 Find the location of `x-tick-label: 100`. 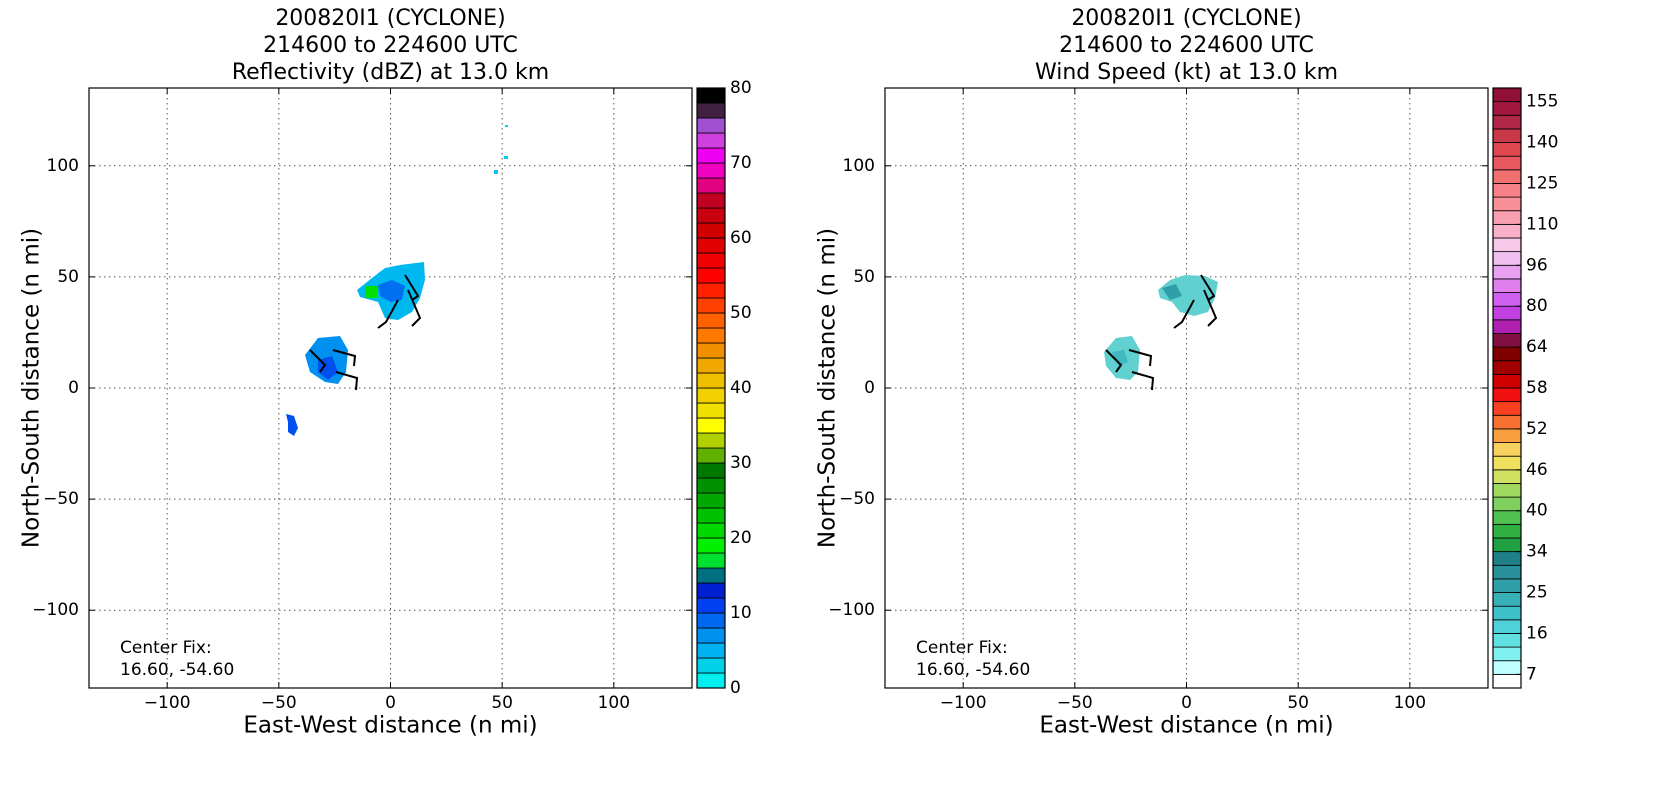

x-tick-label: 100 is located at coordinates (1410, 703).